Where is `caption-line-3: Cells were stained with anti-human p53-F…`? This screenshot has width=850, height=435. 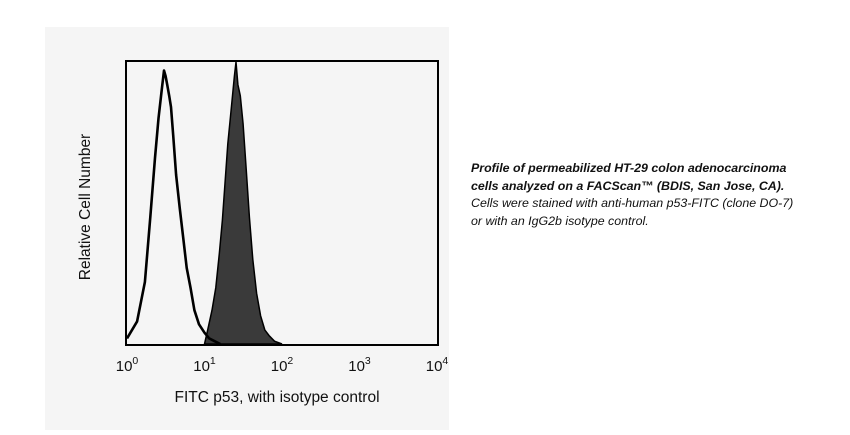
caption-line-3: Cells were stained with anti-human p53-F… is located at coordinates (632, 203).